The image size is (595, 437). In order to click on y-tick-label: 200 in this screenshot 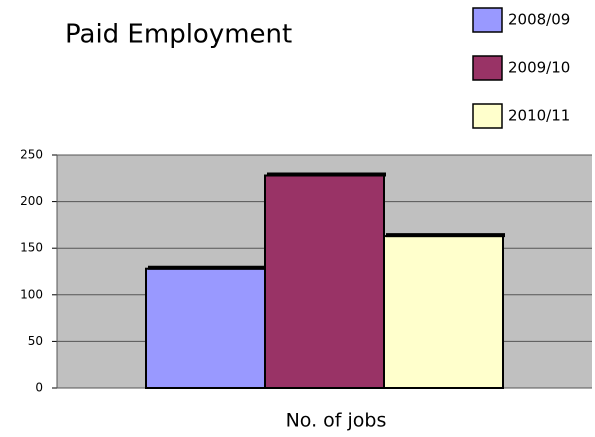, I will do `click(31, 201)`.